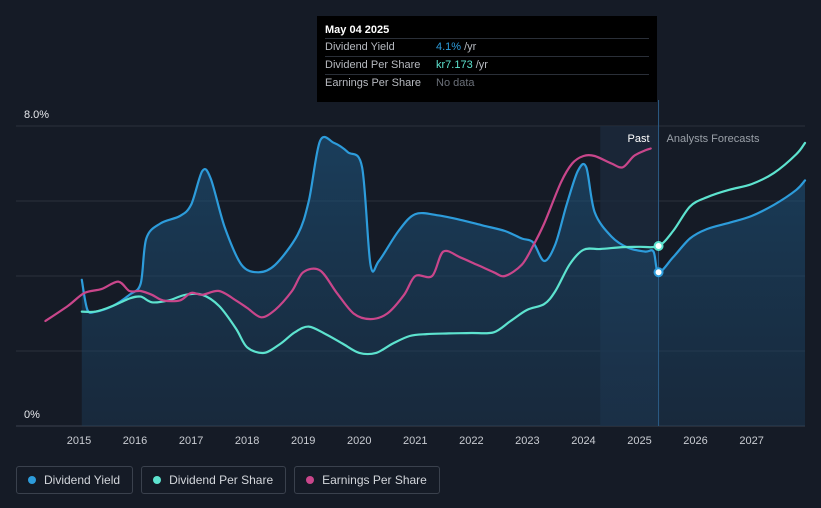 This screenshot has height=508, width=821. Describe the element at coordinates (449, 47) in the screenshot. I see `tooltip-value: 4.1%` at that location.